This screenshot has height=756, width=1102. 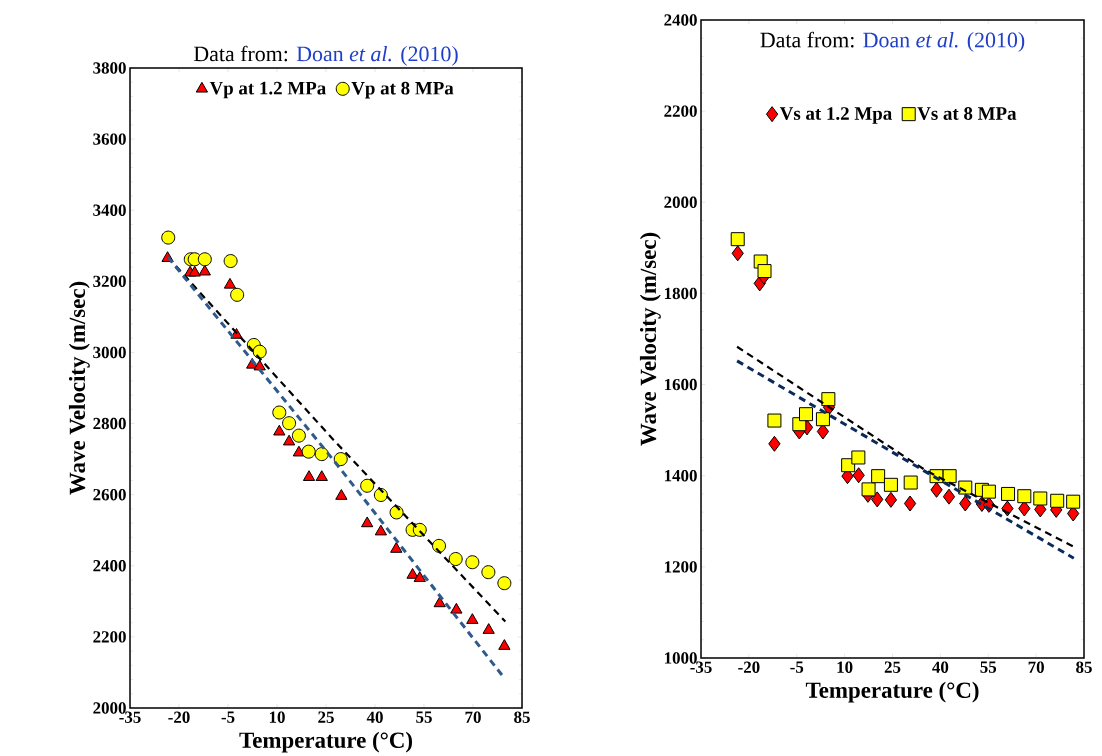 What do you see at coordinates (109, 352) in the screenshot?
I see `y-tick-label: 3000` at bounding box center [109, 352].